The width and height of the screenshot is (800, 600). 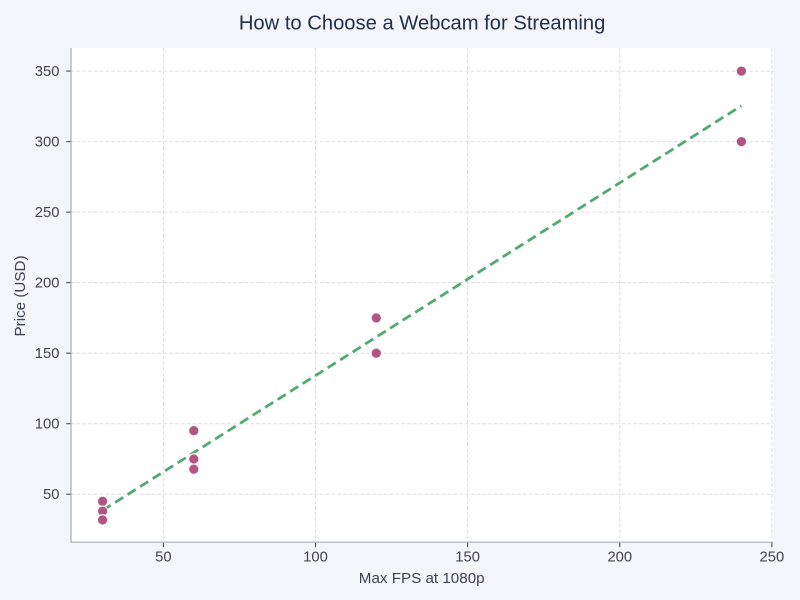 What do you see at coordinates (422, 578) in the screenshot?
I see `svg-text: Max FPS at 1080p` at bounding box center [422, 578].